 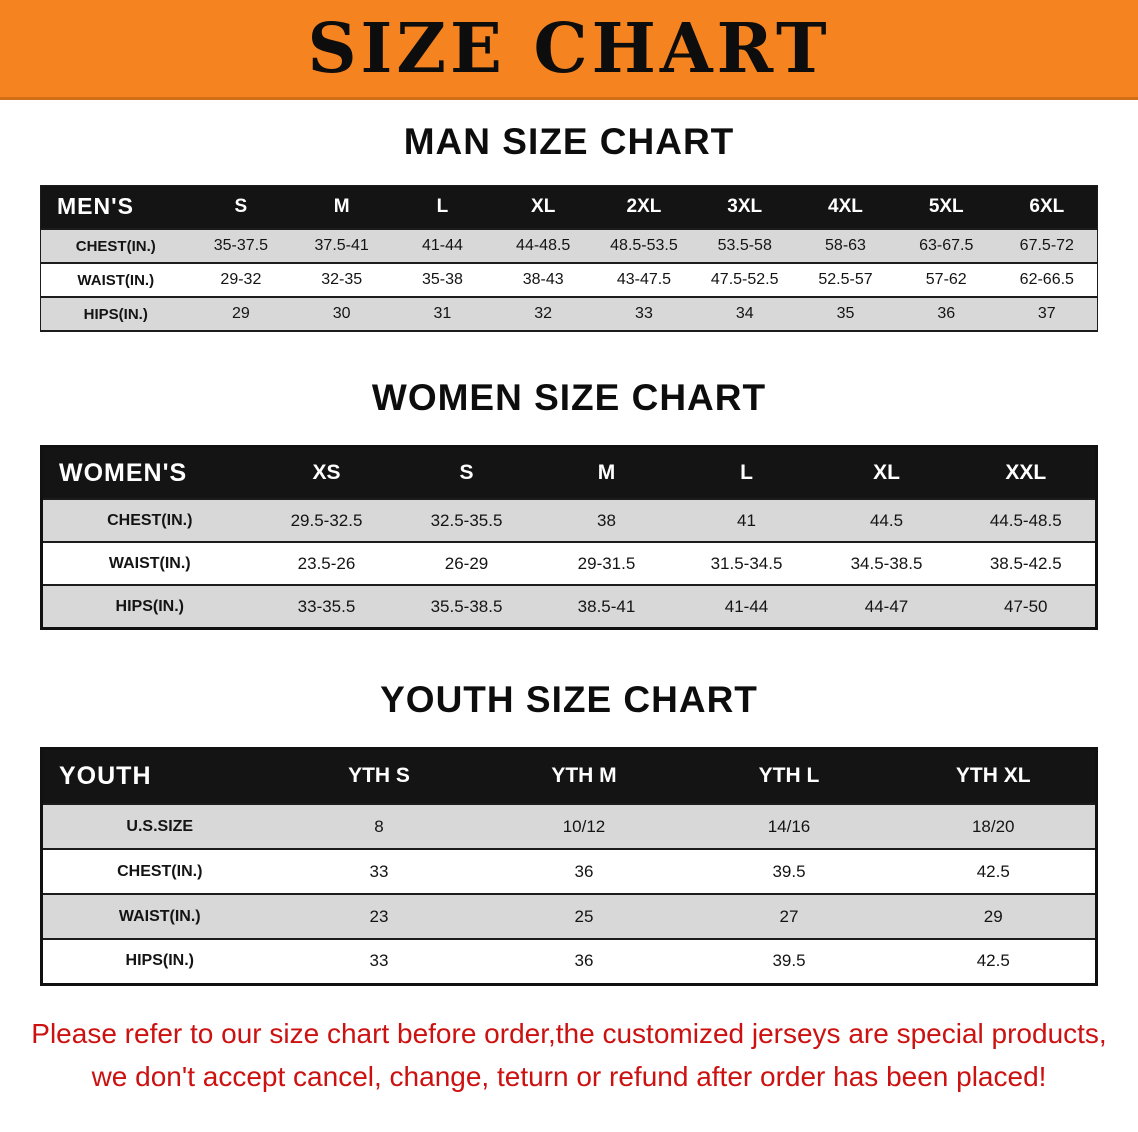 I want to click on table-header-row: MEN'S S M L XL 2XL 3XL 4XL 5XL 6XL, so click(x=569, y=207).